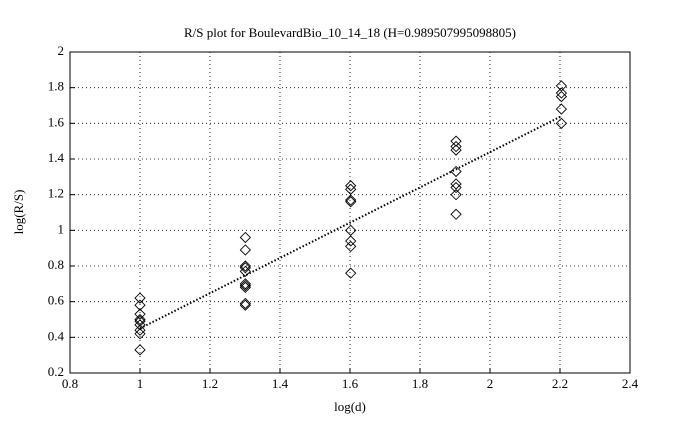  Describe the element at coordinates (70, 383) in the screenshot. I see `x-tick-label: 0.8` at that location.